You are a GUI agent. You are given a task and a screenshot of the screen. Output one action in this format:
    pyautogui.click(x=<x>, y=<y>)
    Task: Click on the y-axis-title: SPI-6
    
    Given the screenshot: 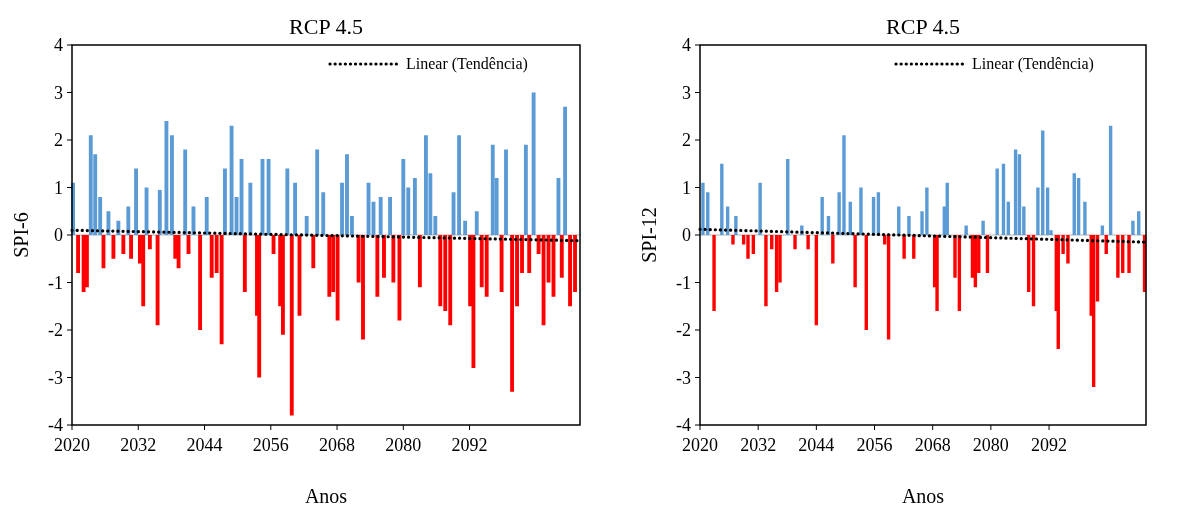 What is the action you would take?
    pyautogui.click(x=21, y=235)
    